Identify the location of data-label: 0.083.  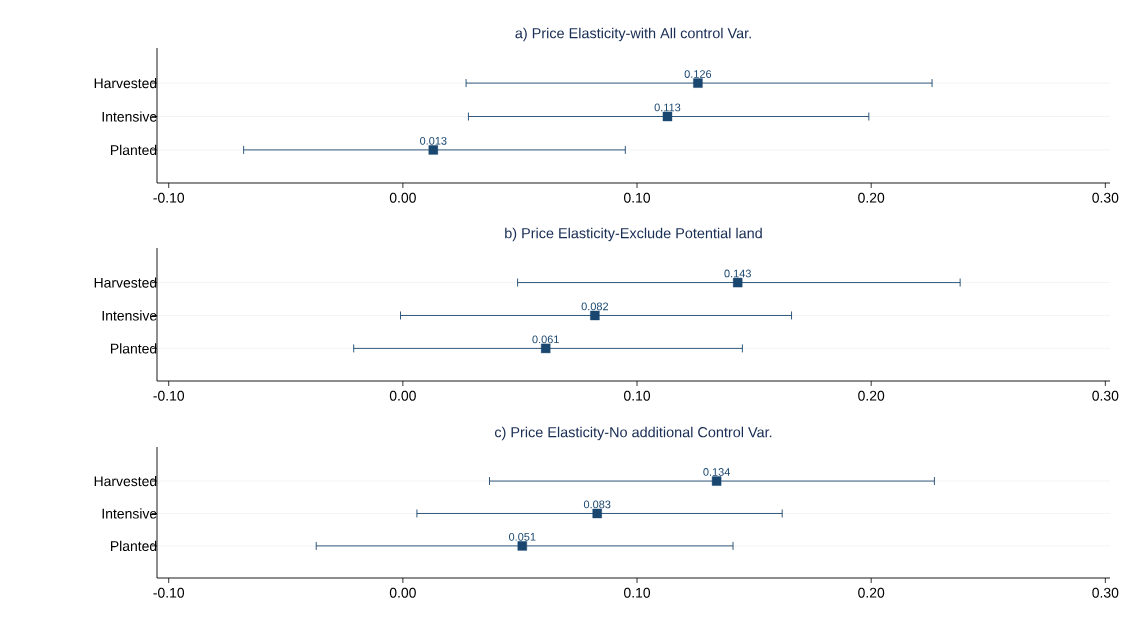
(597, 504).